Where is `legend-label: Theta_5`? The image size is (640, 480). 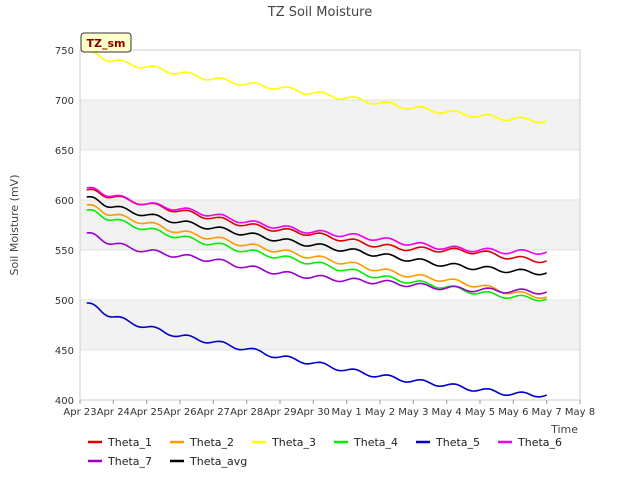 legend-label: Theta_5 is located at coordinates (457, 442).